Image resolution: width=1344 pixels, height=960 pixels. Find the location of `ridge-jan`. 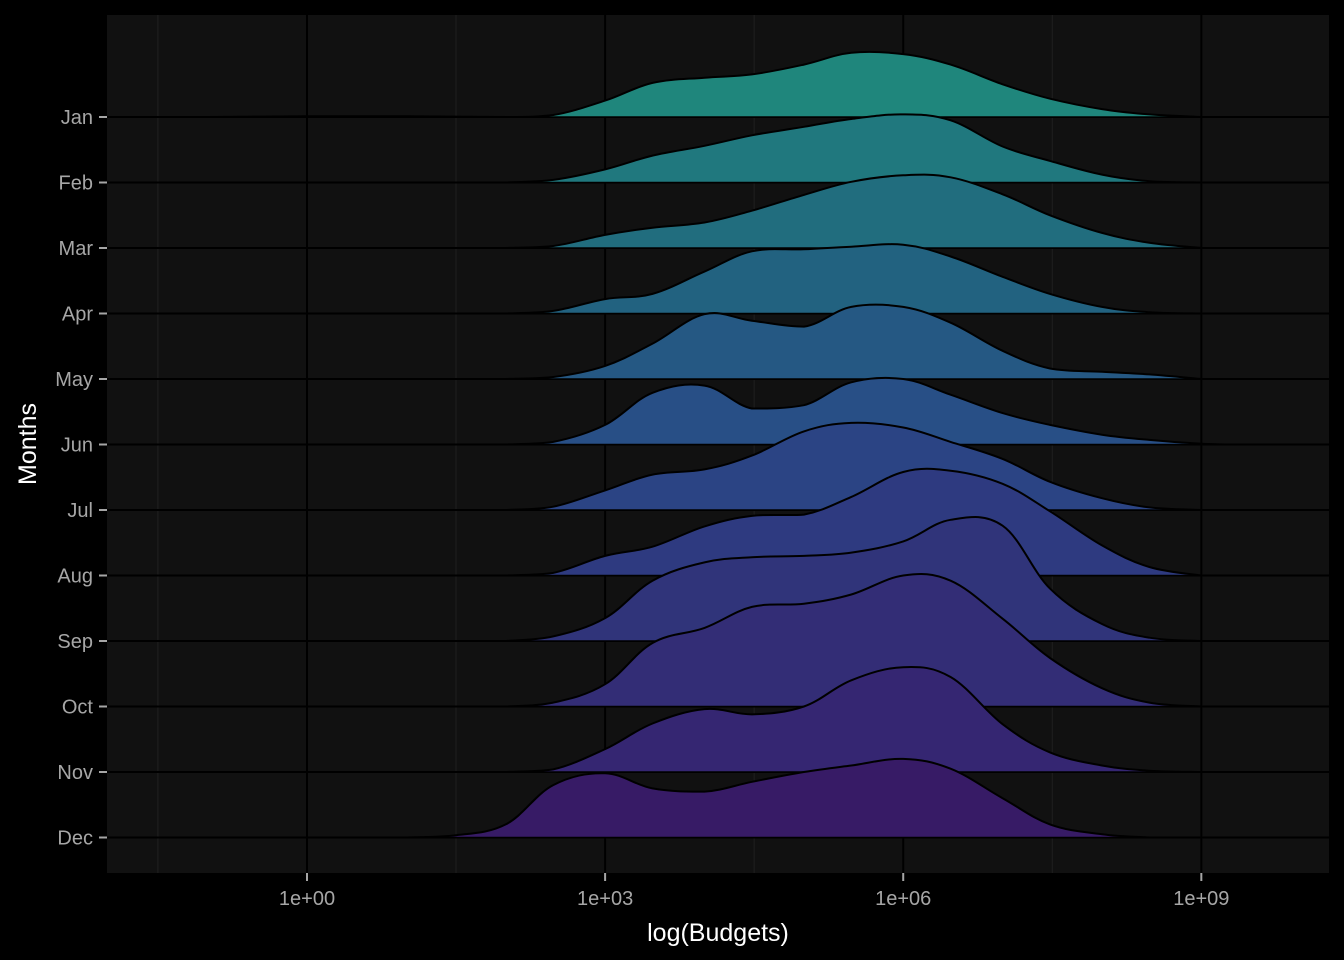

ridge-jan is located at coordinates (704, 84).